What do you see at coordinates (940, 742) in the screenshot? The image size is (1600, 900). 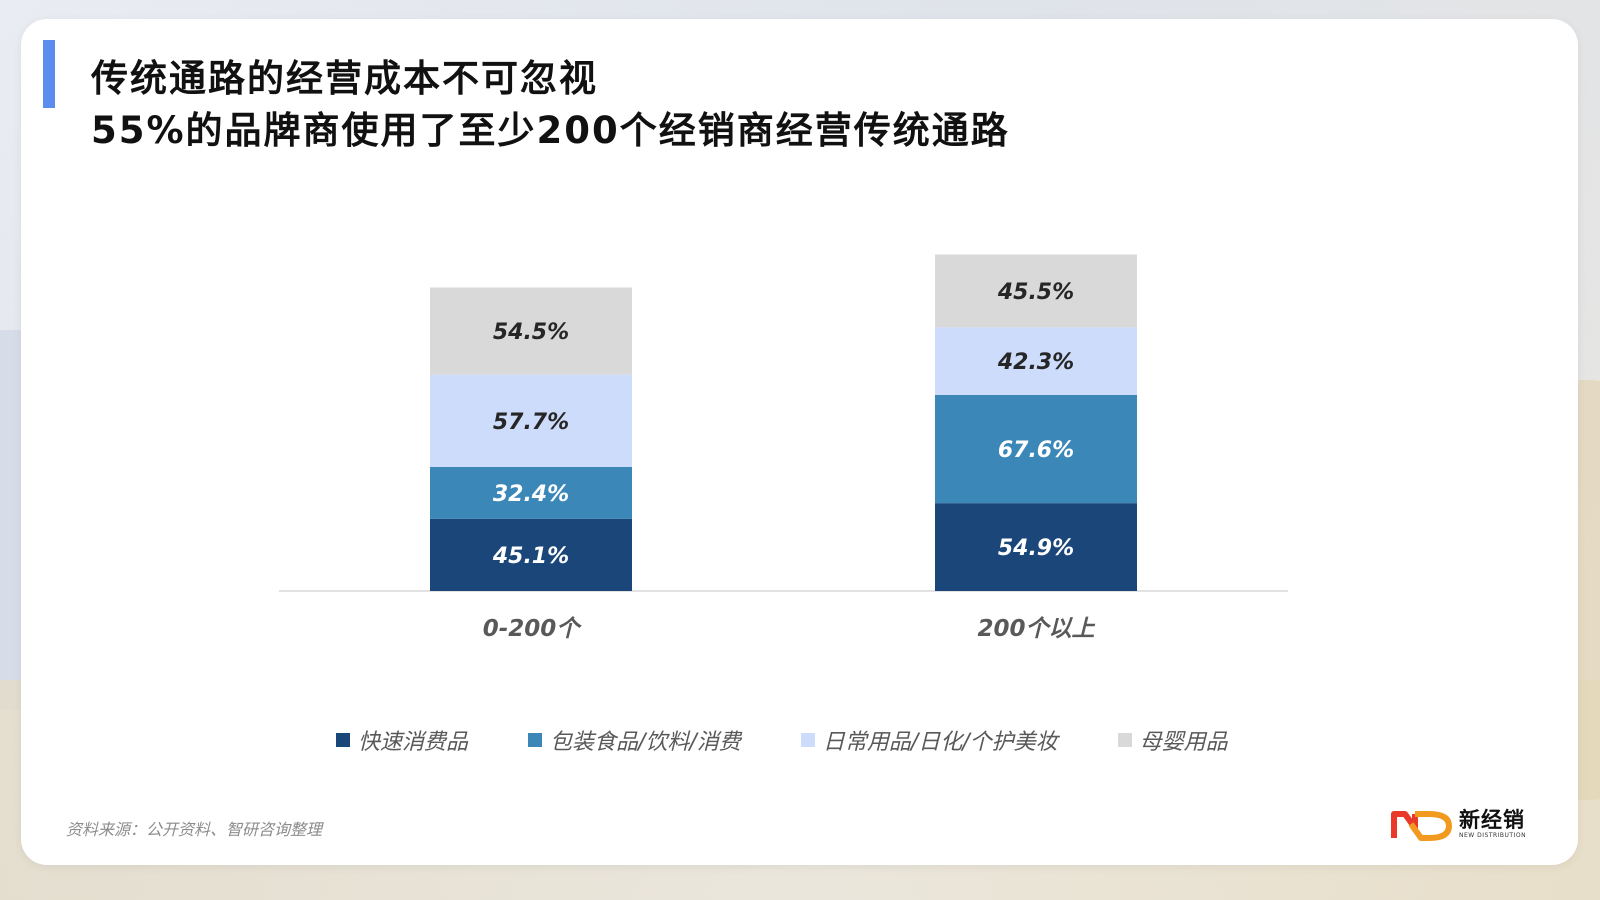 I see `legend-label: 日常用品/日化/个护美妆` at bounding box center [940, 742].